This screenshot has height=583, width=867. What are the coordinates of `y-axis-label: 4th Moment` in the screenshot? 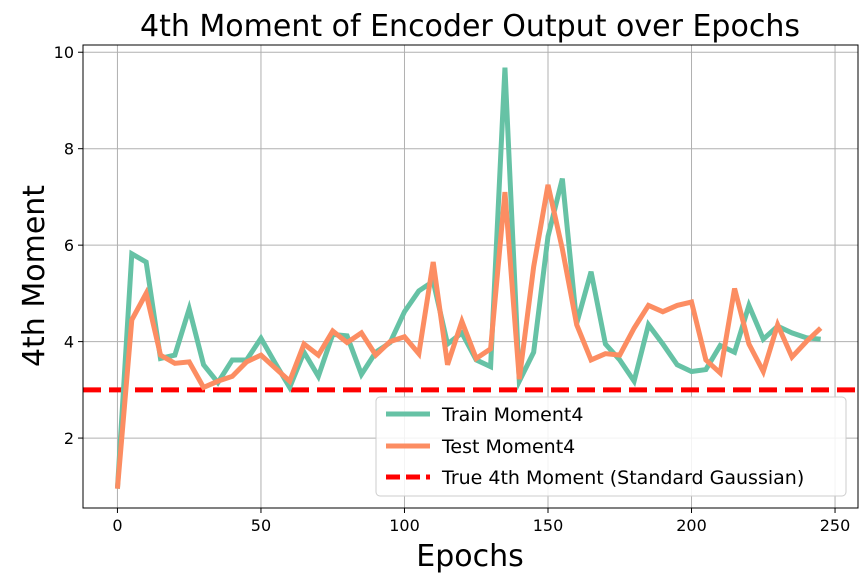 It's located at (34, 276).